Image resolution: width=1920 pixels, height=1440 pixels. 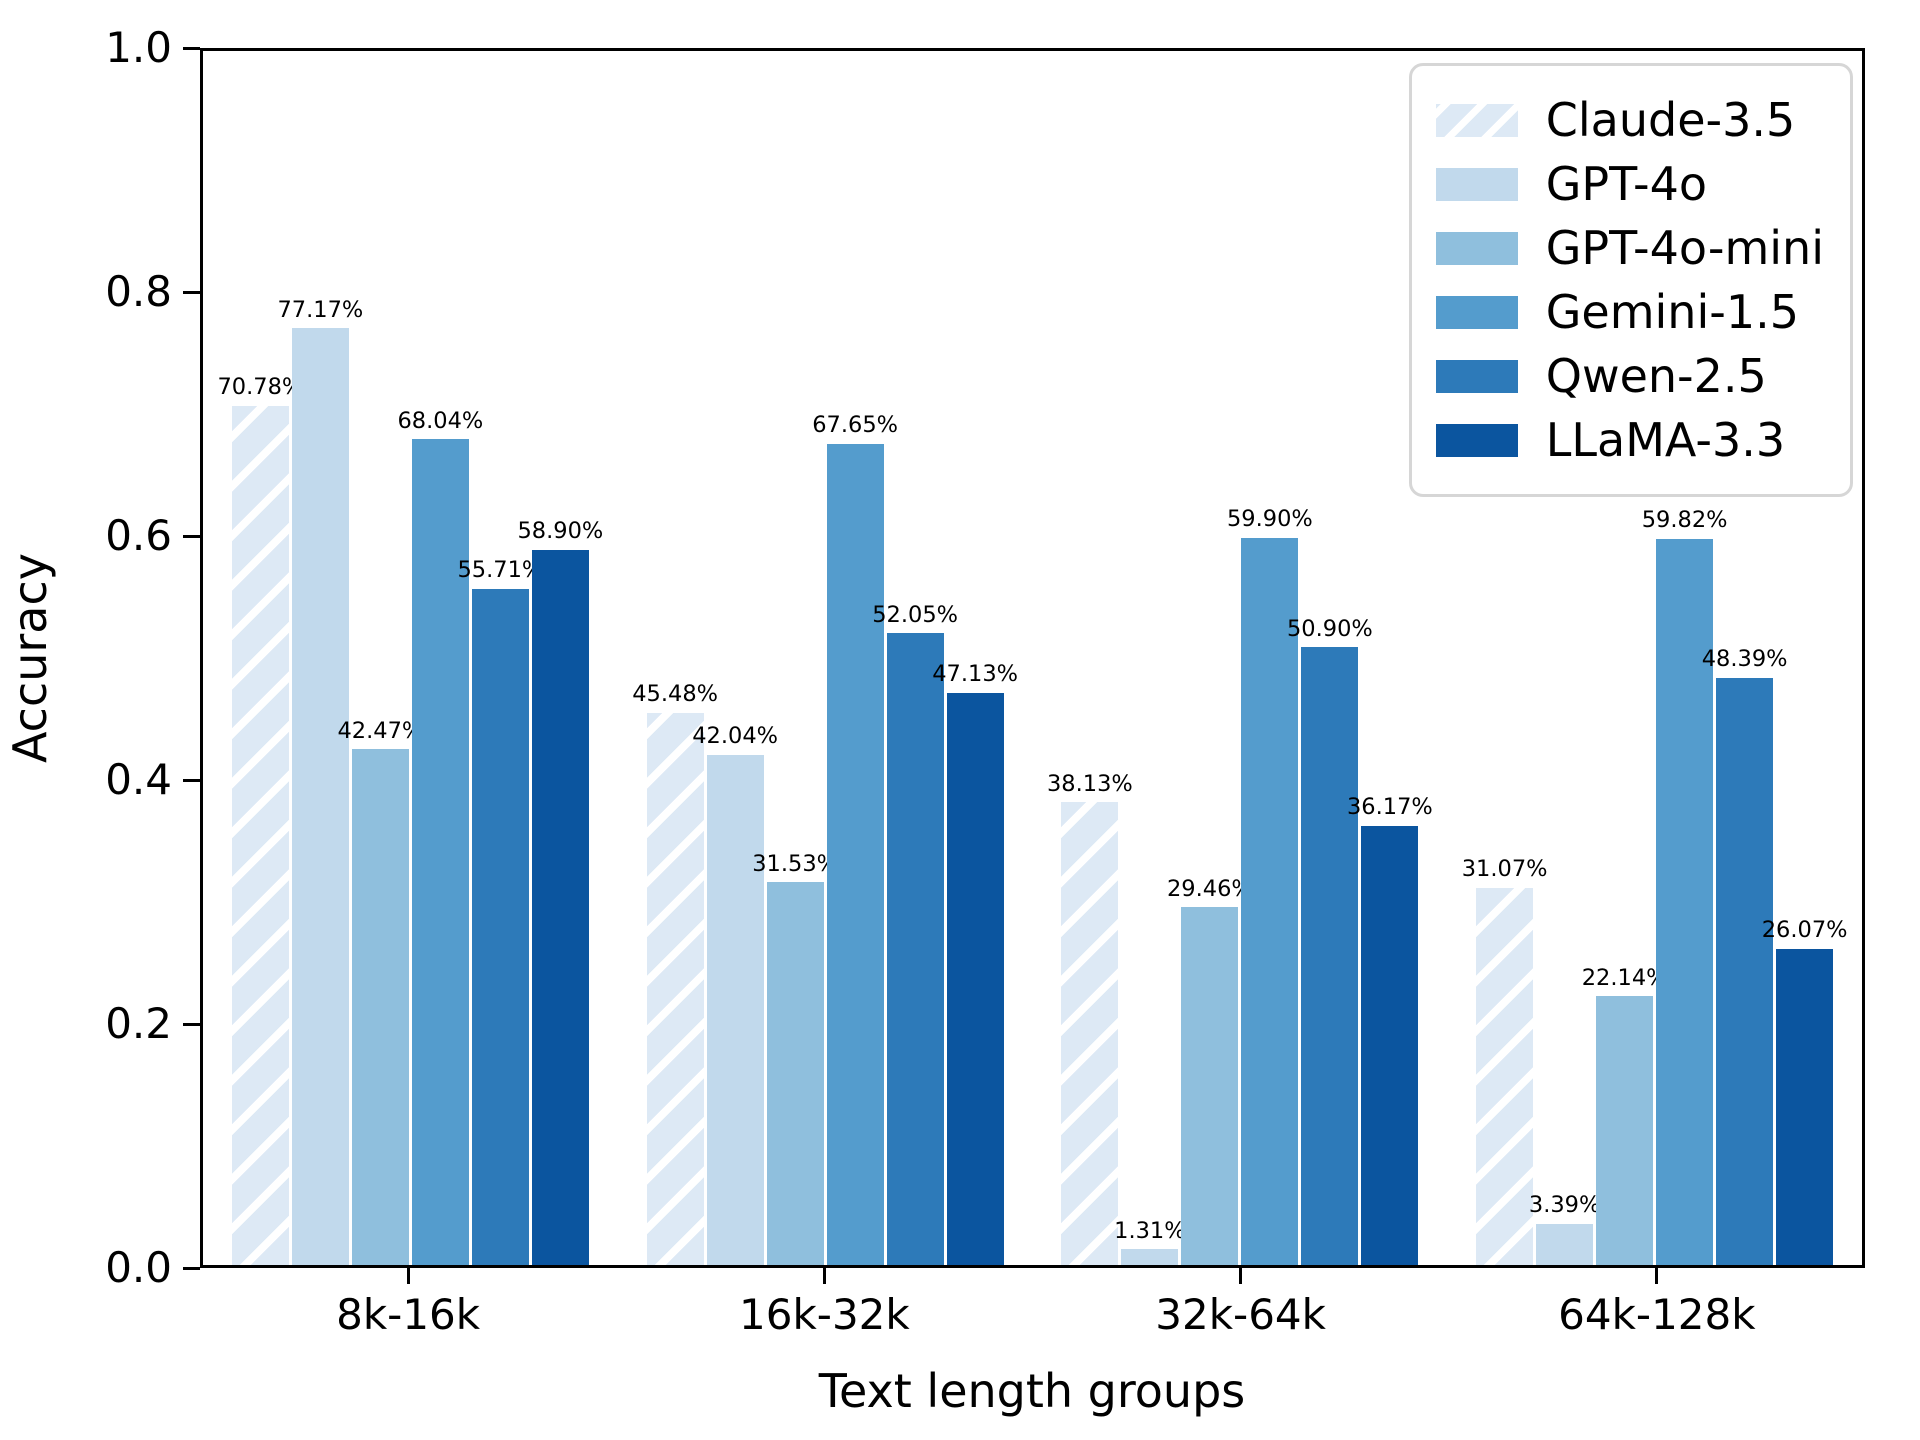 I want to click on bar-gpt-4o-16k-32k: 42.04%, so click(x=735, y=995).